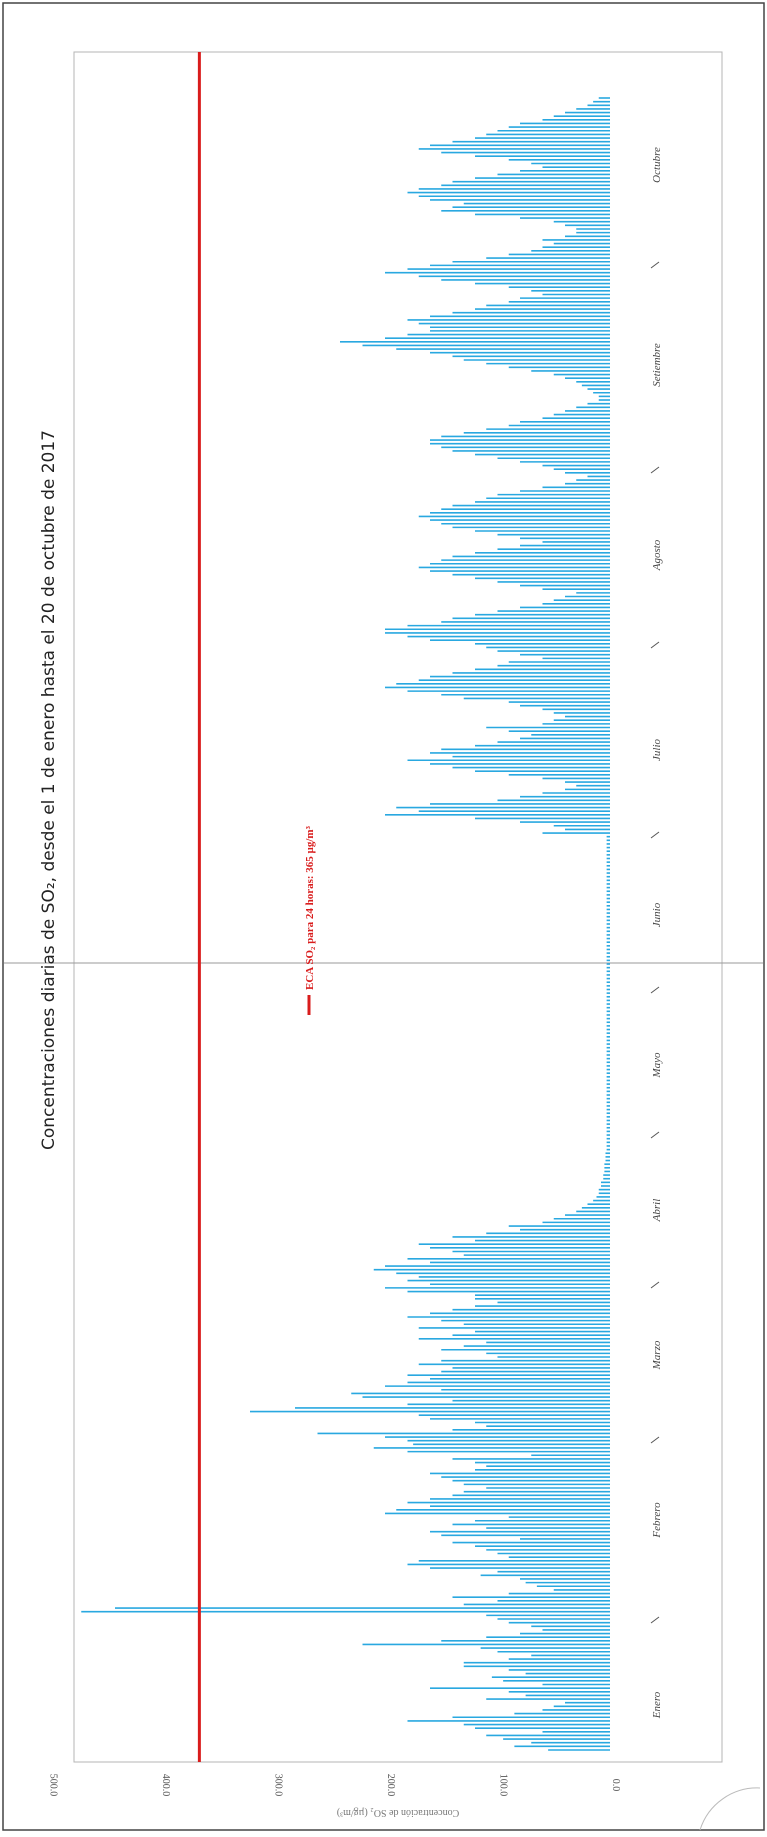  What do you see at coordinates (390, 1785) in the screenshot?
I see `y-tick-label: 200.0` at bounding box center [390, 1785].